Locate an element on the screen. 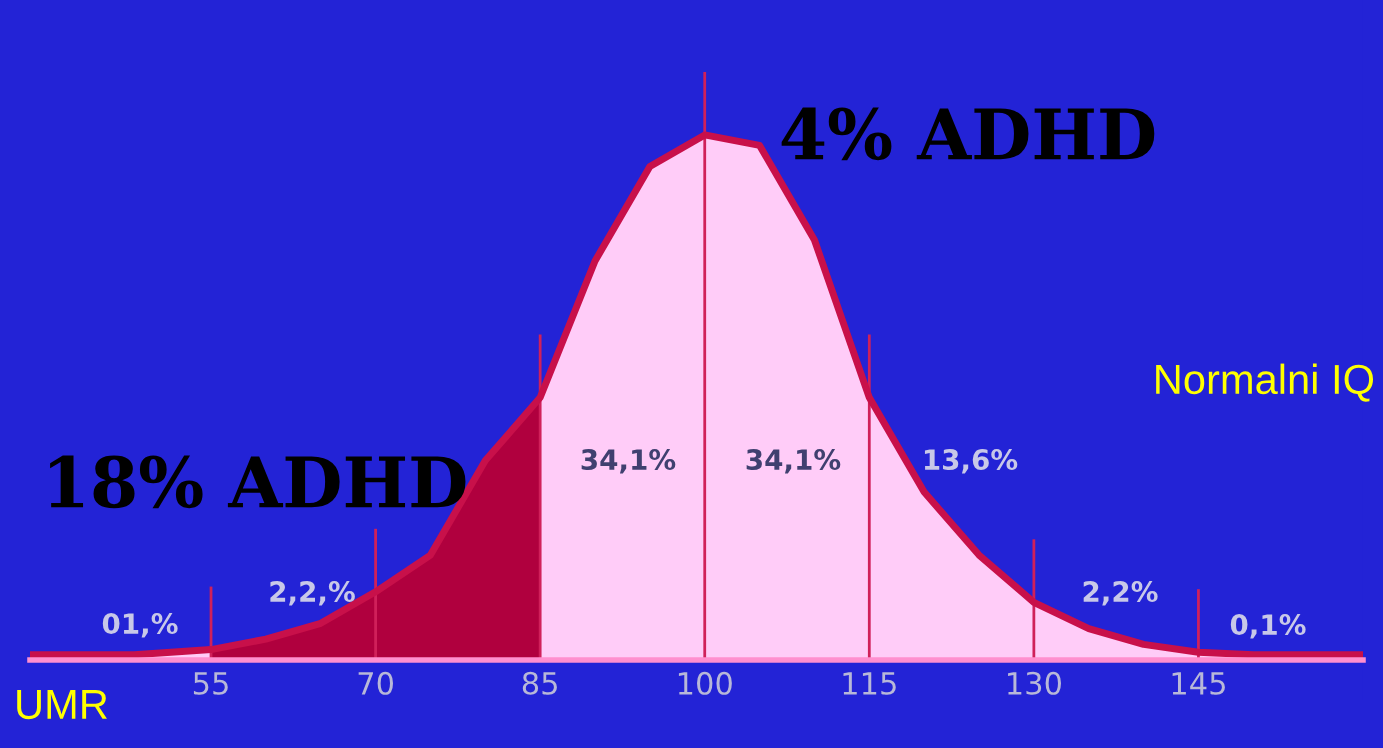  annotation: 18% ADHD is located at coordinates (258, 482).